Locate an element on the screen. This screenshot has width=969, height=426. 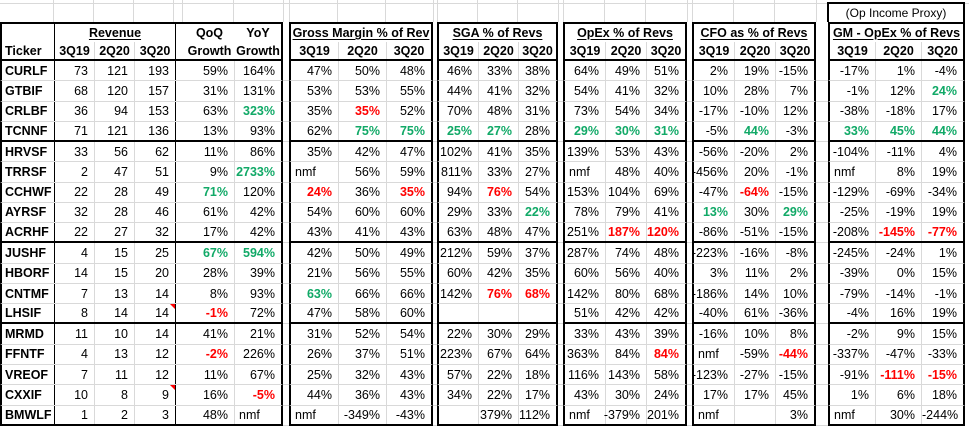
cell-yoy-growth: -5% is located at coordinates (263, 394).